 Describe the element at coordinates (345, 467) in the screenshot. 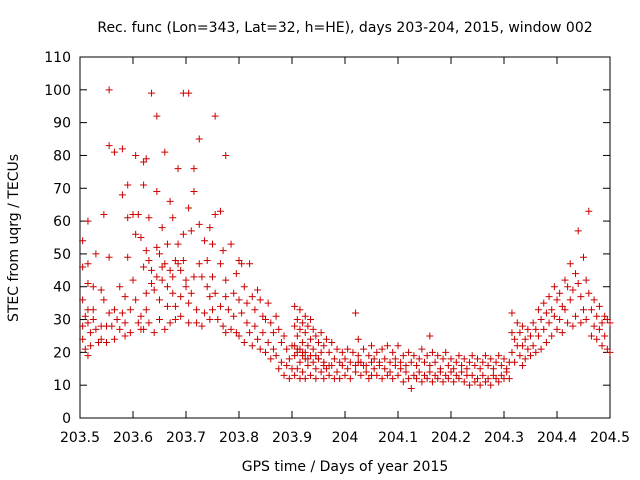

I see `x-axis-label: GPS time / Days of year 2015` at that location.